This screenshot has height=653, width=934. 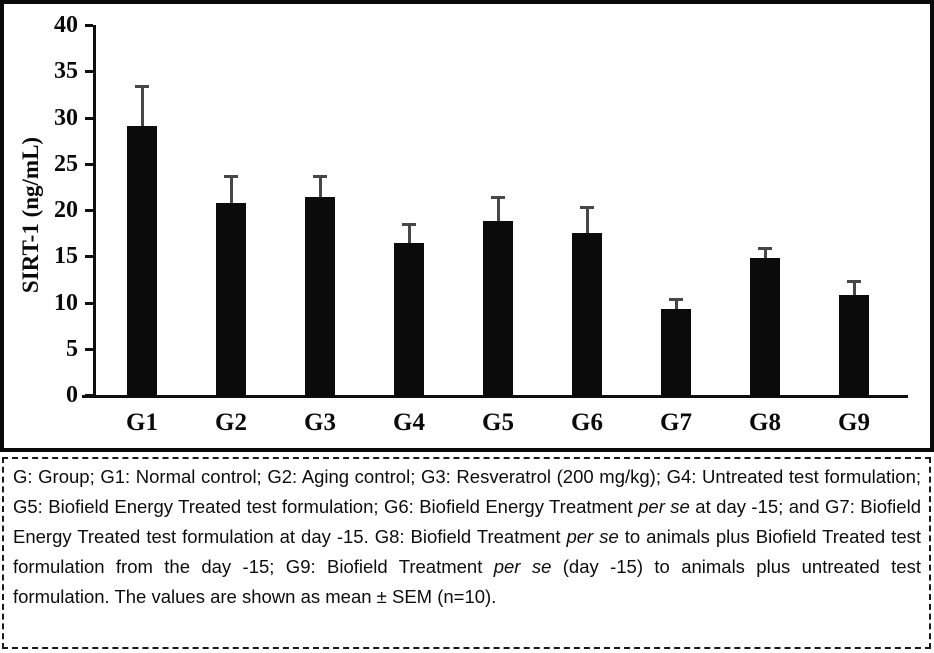 What do you see at coordinates (587, 315) in the screenshot?
I see `bar-G6` at bounding box center [587, 315].